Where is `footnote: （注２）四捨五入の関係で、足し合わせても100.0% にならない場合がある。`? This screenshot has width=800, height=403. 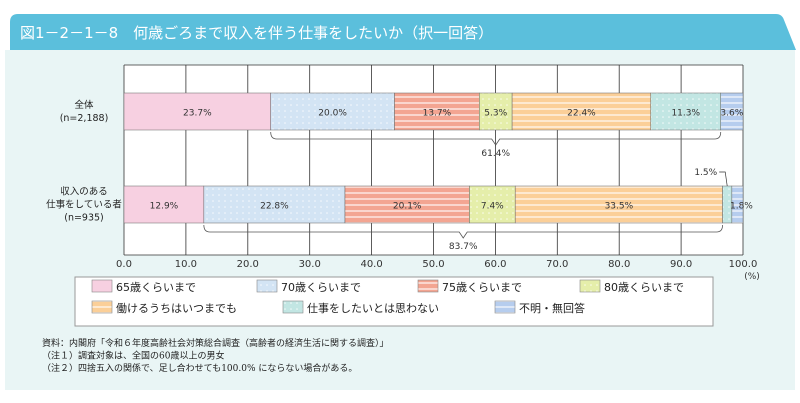
footnote: （注２）四捨五入の関係で、足し合わせても100.0% にならない場合がある。 is located at coordinates (199, 368).